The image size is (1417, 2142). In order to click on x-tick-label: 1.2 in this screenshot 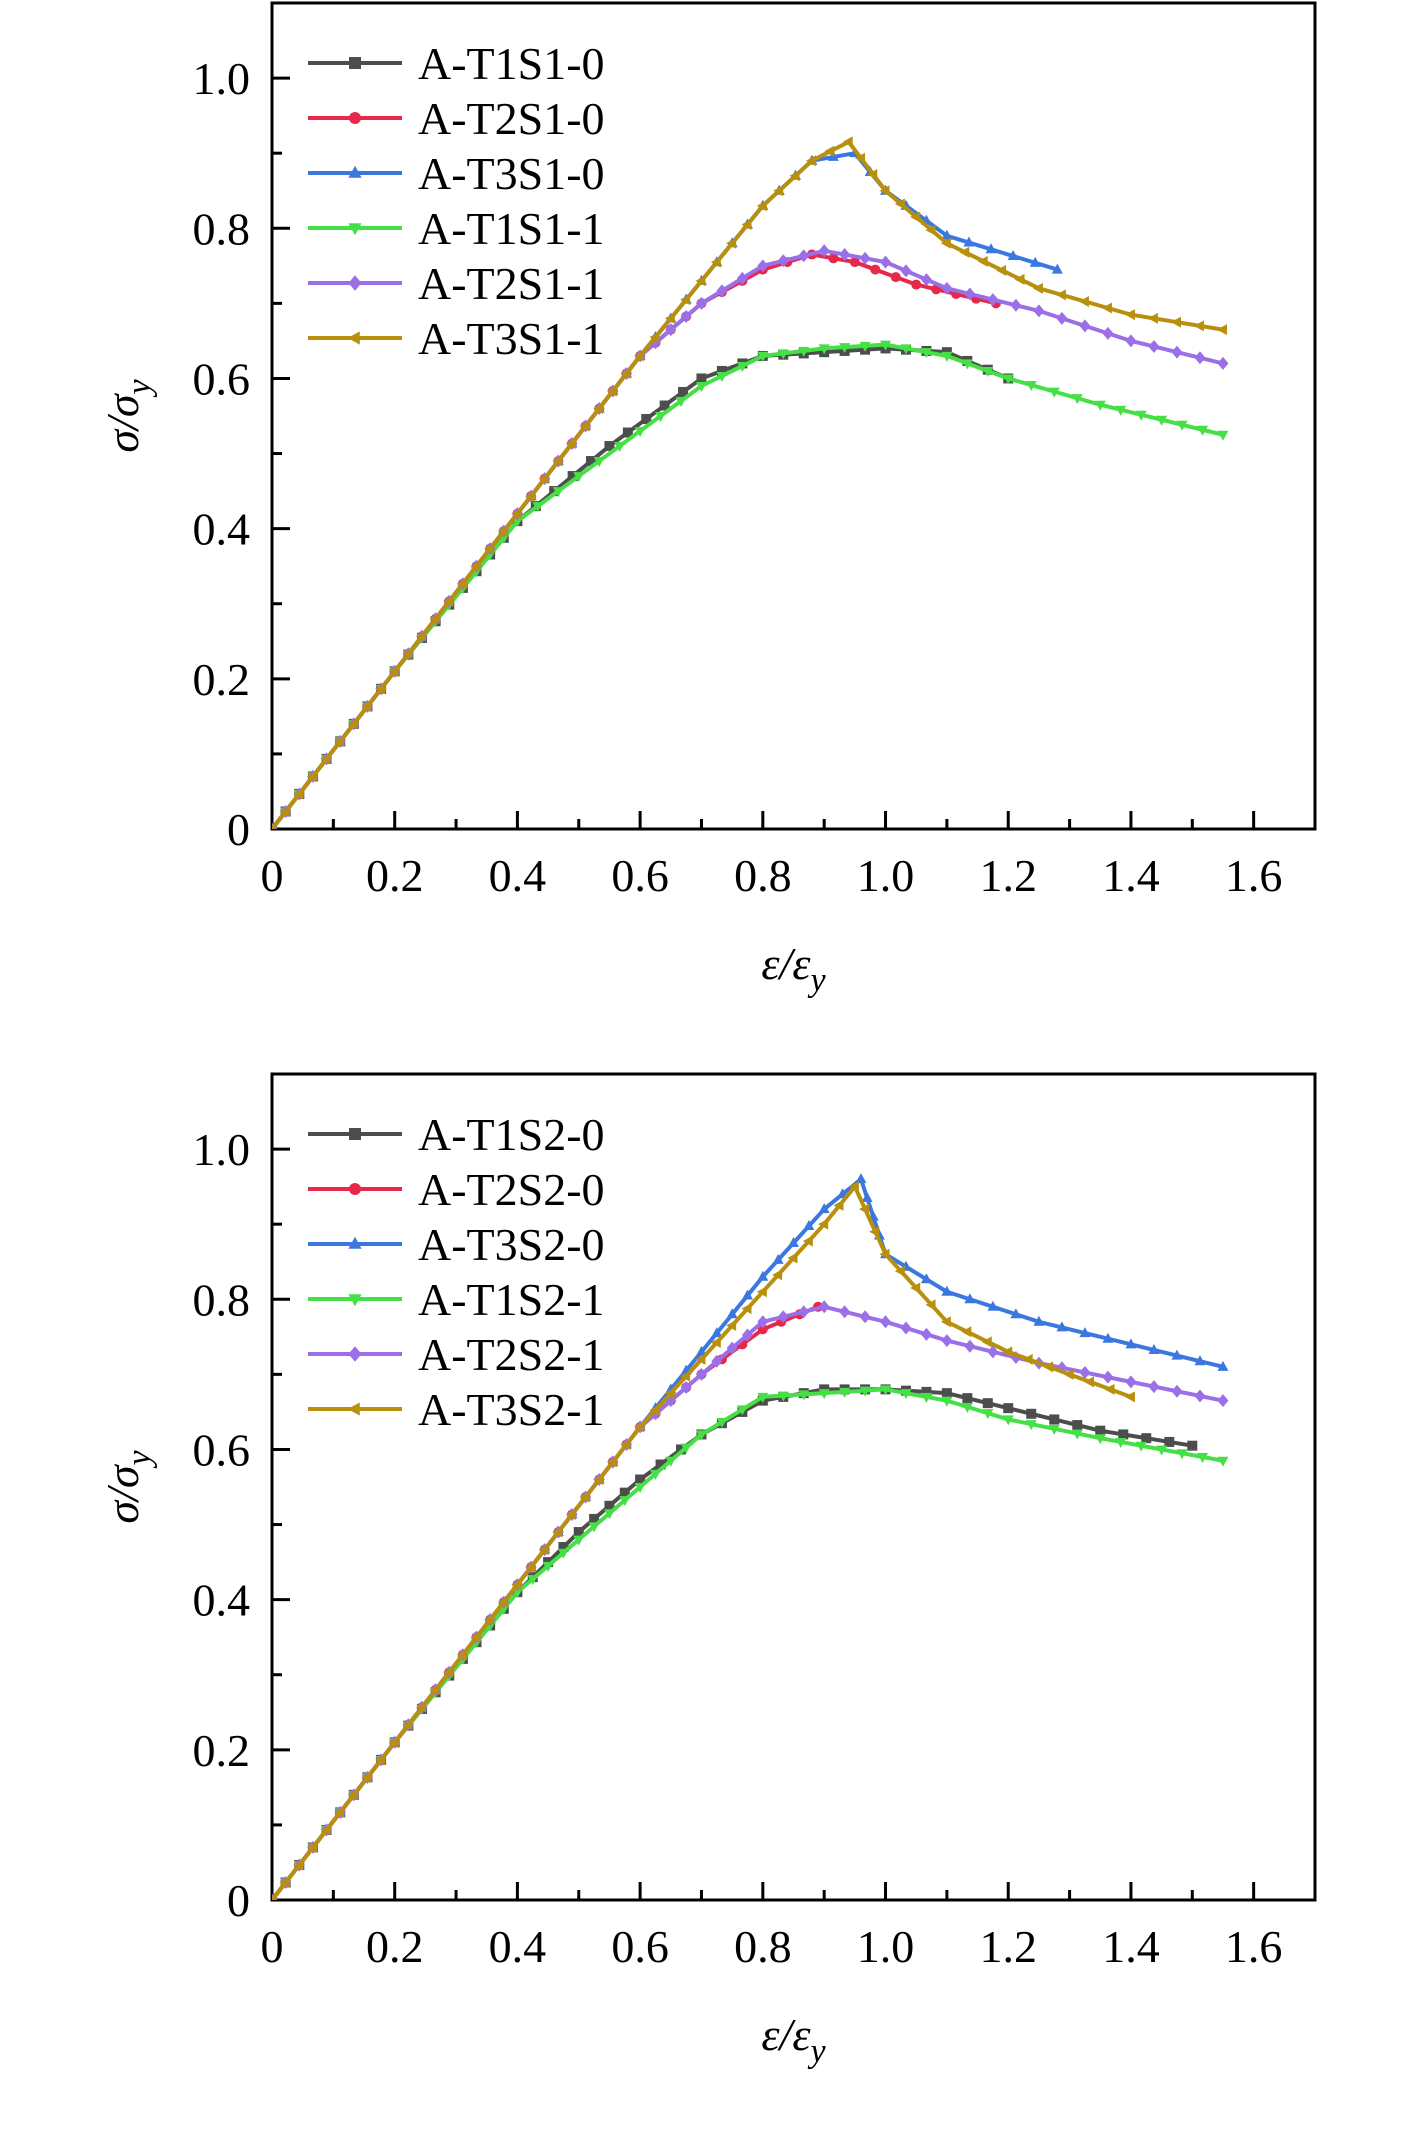, I will do `click(1008, 875)`.